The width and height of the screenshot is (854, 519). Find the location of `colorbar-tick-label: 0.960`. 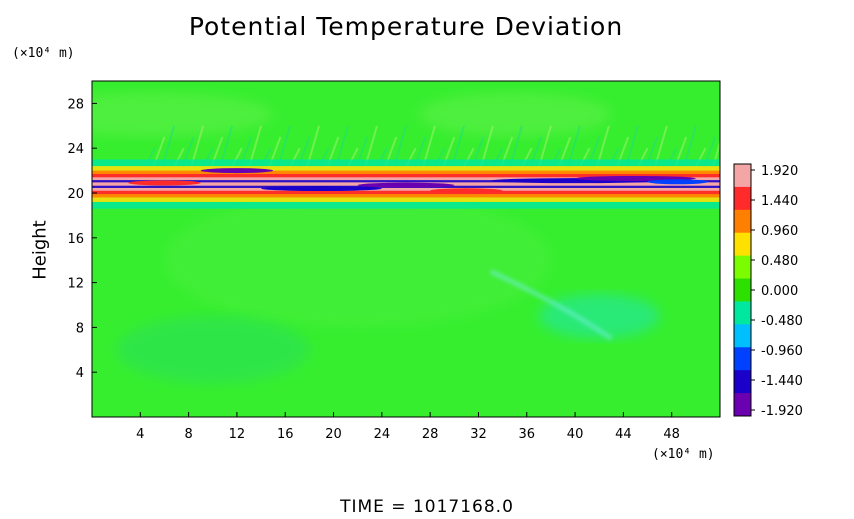

colorbar-tick-label: 0.960 is located at coordinates (779, 231).